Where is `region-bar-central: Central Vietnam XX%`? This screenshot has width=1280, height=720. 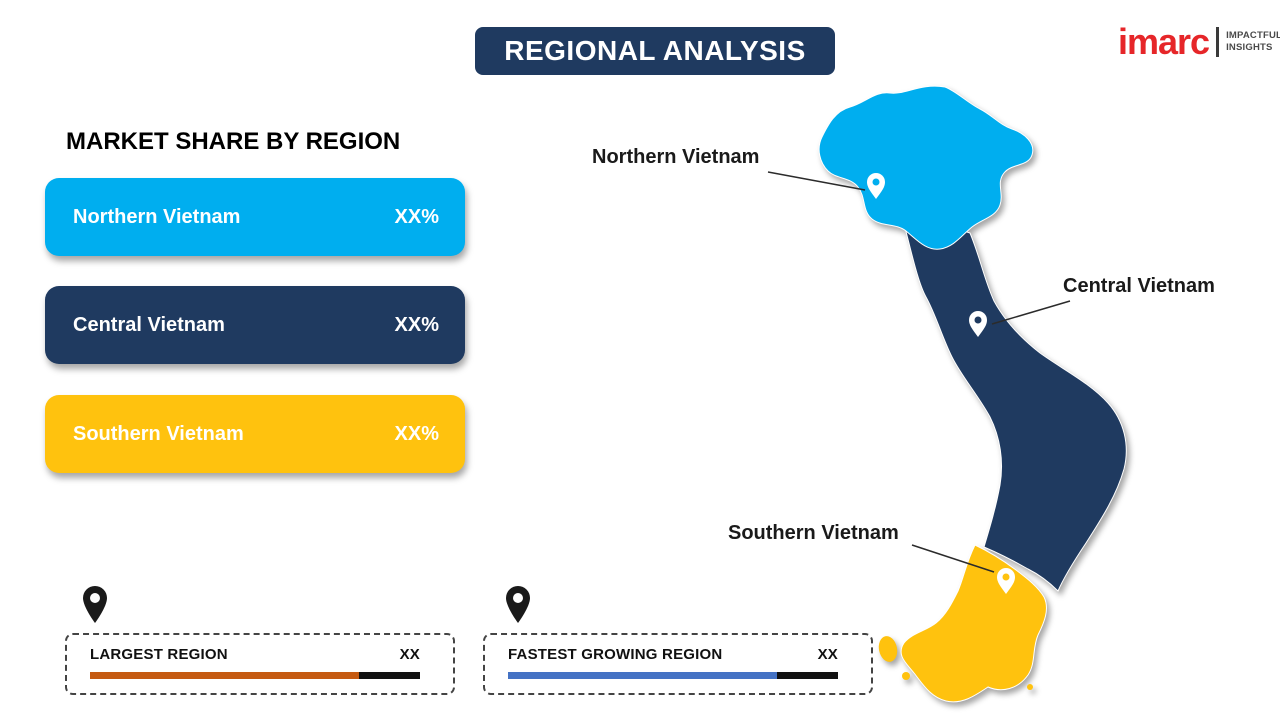
region-bar-central: Central Vietnam XX% is located at coordinates (255, 325).